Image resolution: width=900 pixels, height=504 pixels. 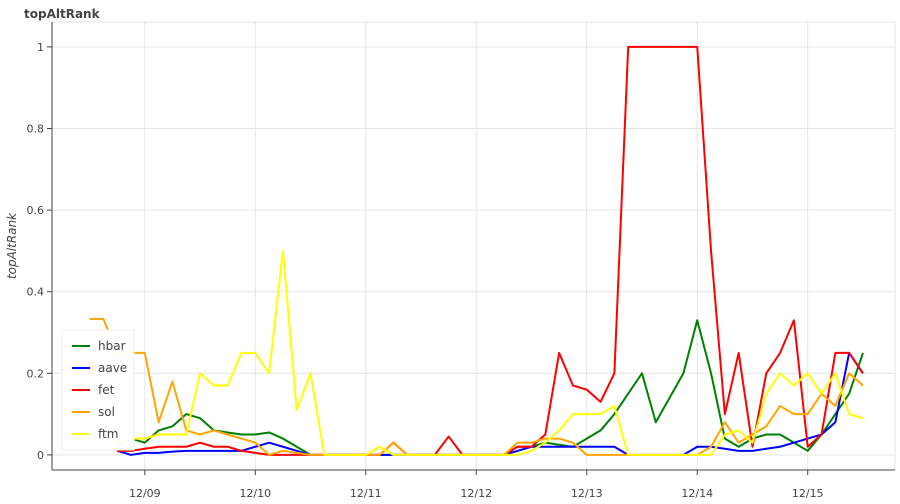 I want to click on y-tick-label: 0.4, so click(x=36, y=292).